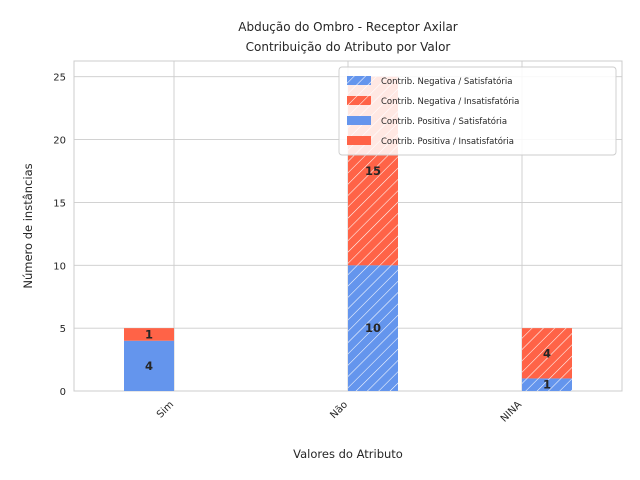 The width and height of the screenshot is (640, 480). I want to click on legend-label: Contrib. Negativa / Insatisfatória, so click(450, 101).